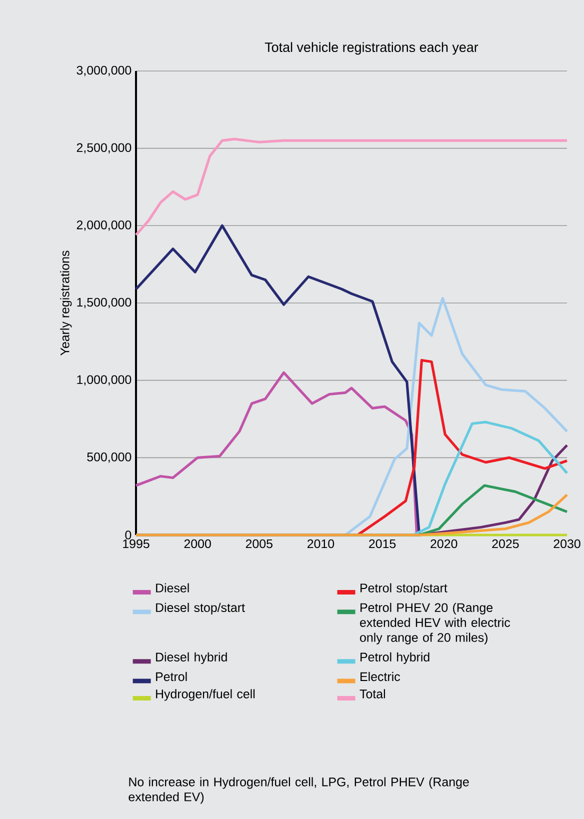 The image size is (584, 819). Describe the element at coordinates (259, 543) in the screenshot. I see `x-tick-label: 2005` at that location.